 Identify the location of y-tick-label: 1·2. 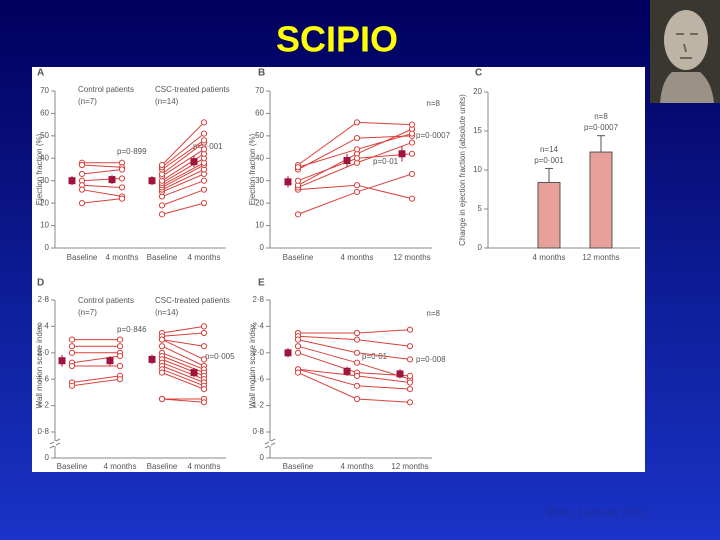
(258, 405).